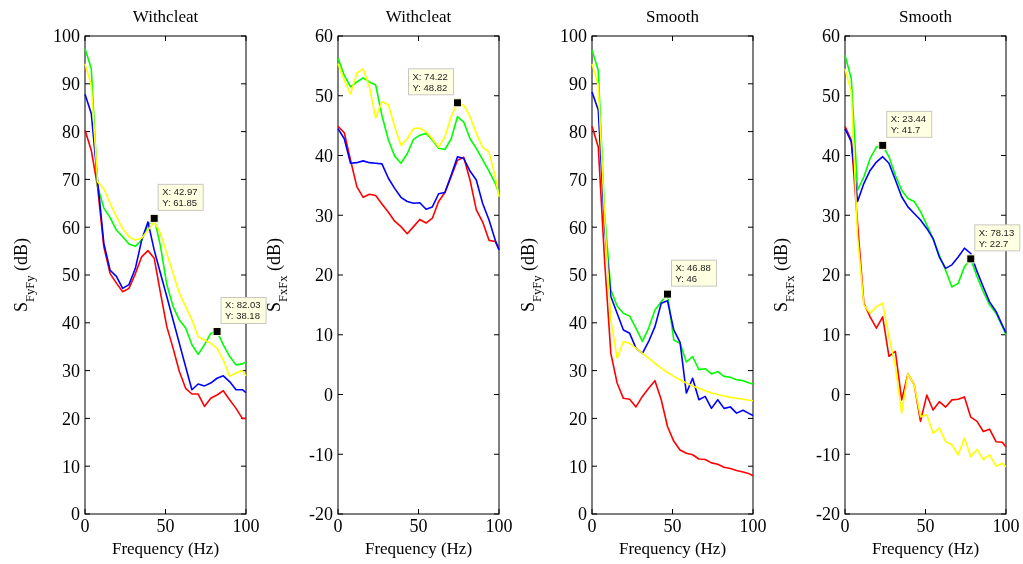 Image resolution: width=1023 pixels, height=564 pixels. What do you see at coordinates (996, 237) in the screenshot?
I see `annotation: X: 78.13 Y: 22.7` at bounding box center [996, 237].